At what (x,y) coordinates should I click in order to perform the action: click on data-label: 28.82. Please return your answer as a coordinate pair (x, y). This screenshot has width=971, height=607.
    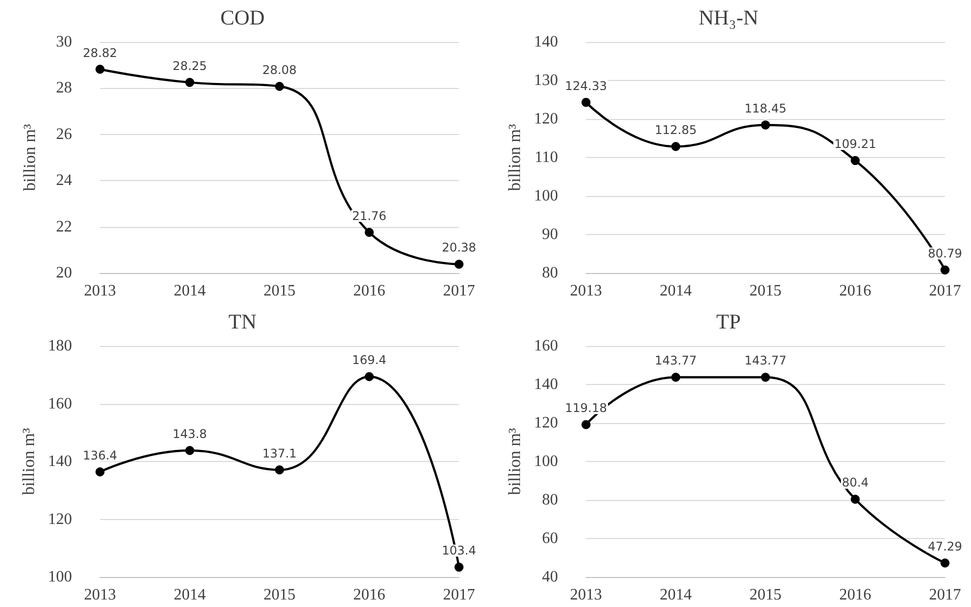
    Looking at the image, I should click on (100, 53).